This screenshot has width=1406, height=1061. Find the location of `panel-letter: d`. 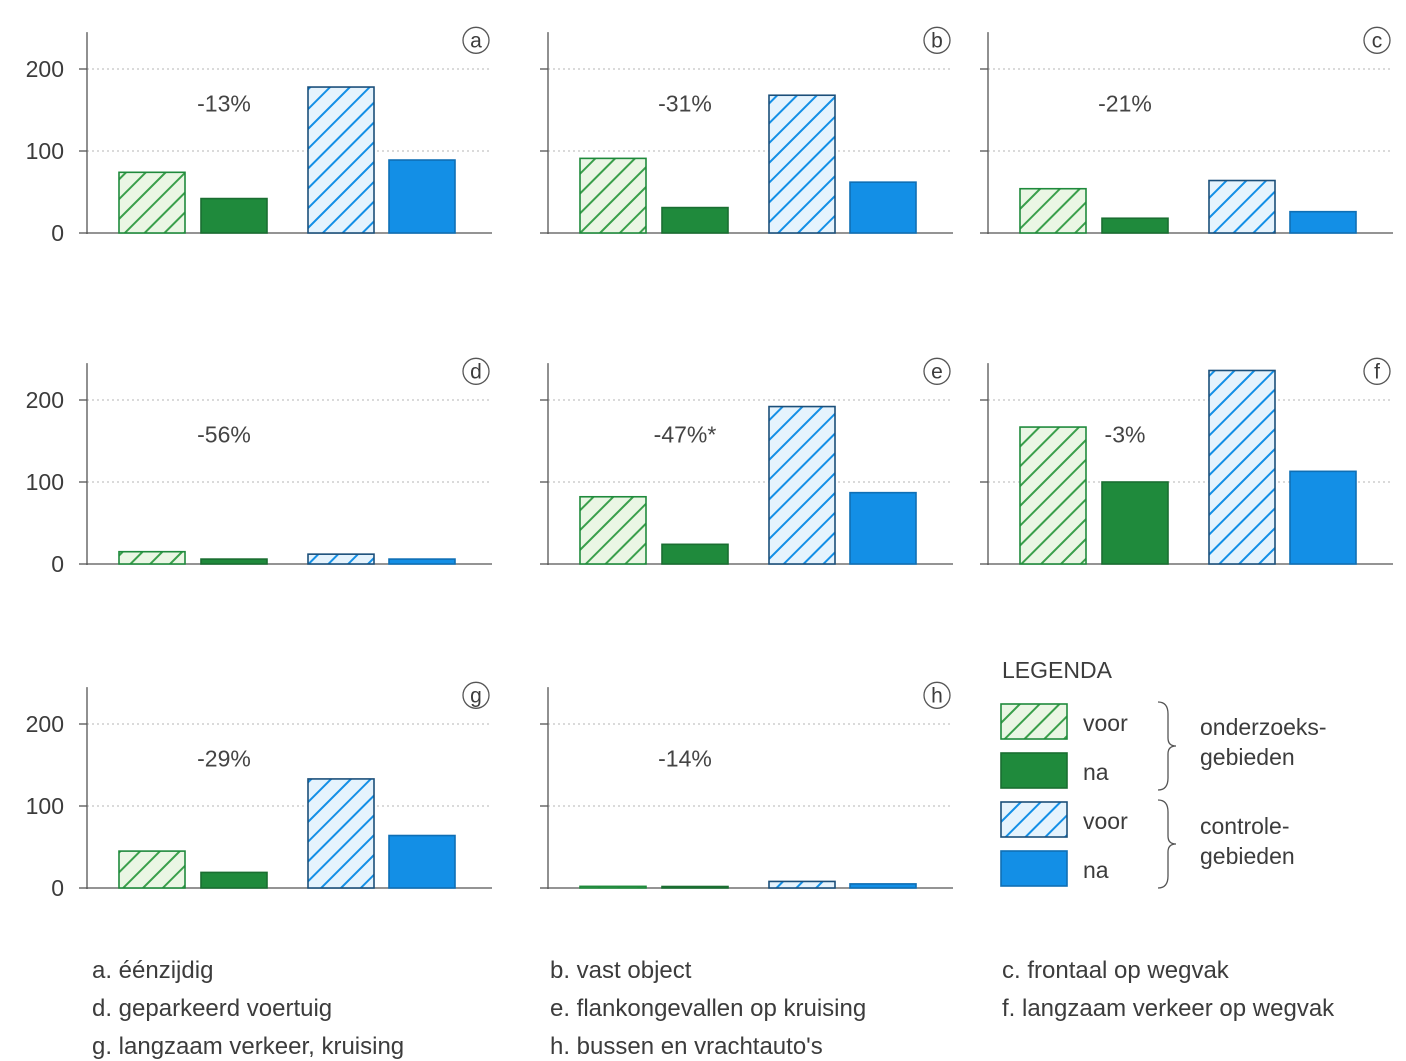

panel-letter: d is located at coordinates (476, 371).